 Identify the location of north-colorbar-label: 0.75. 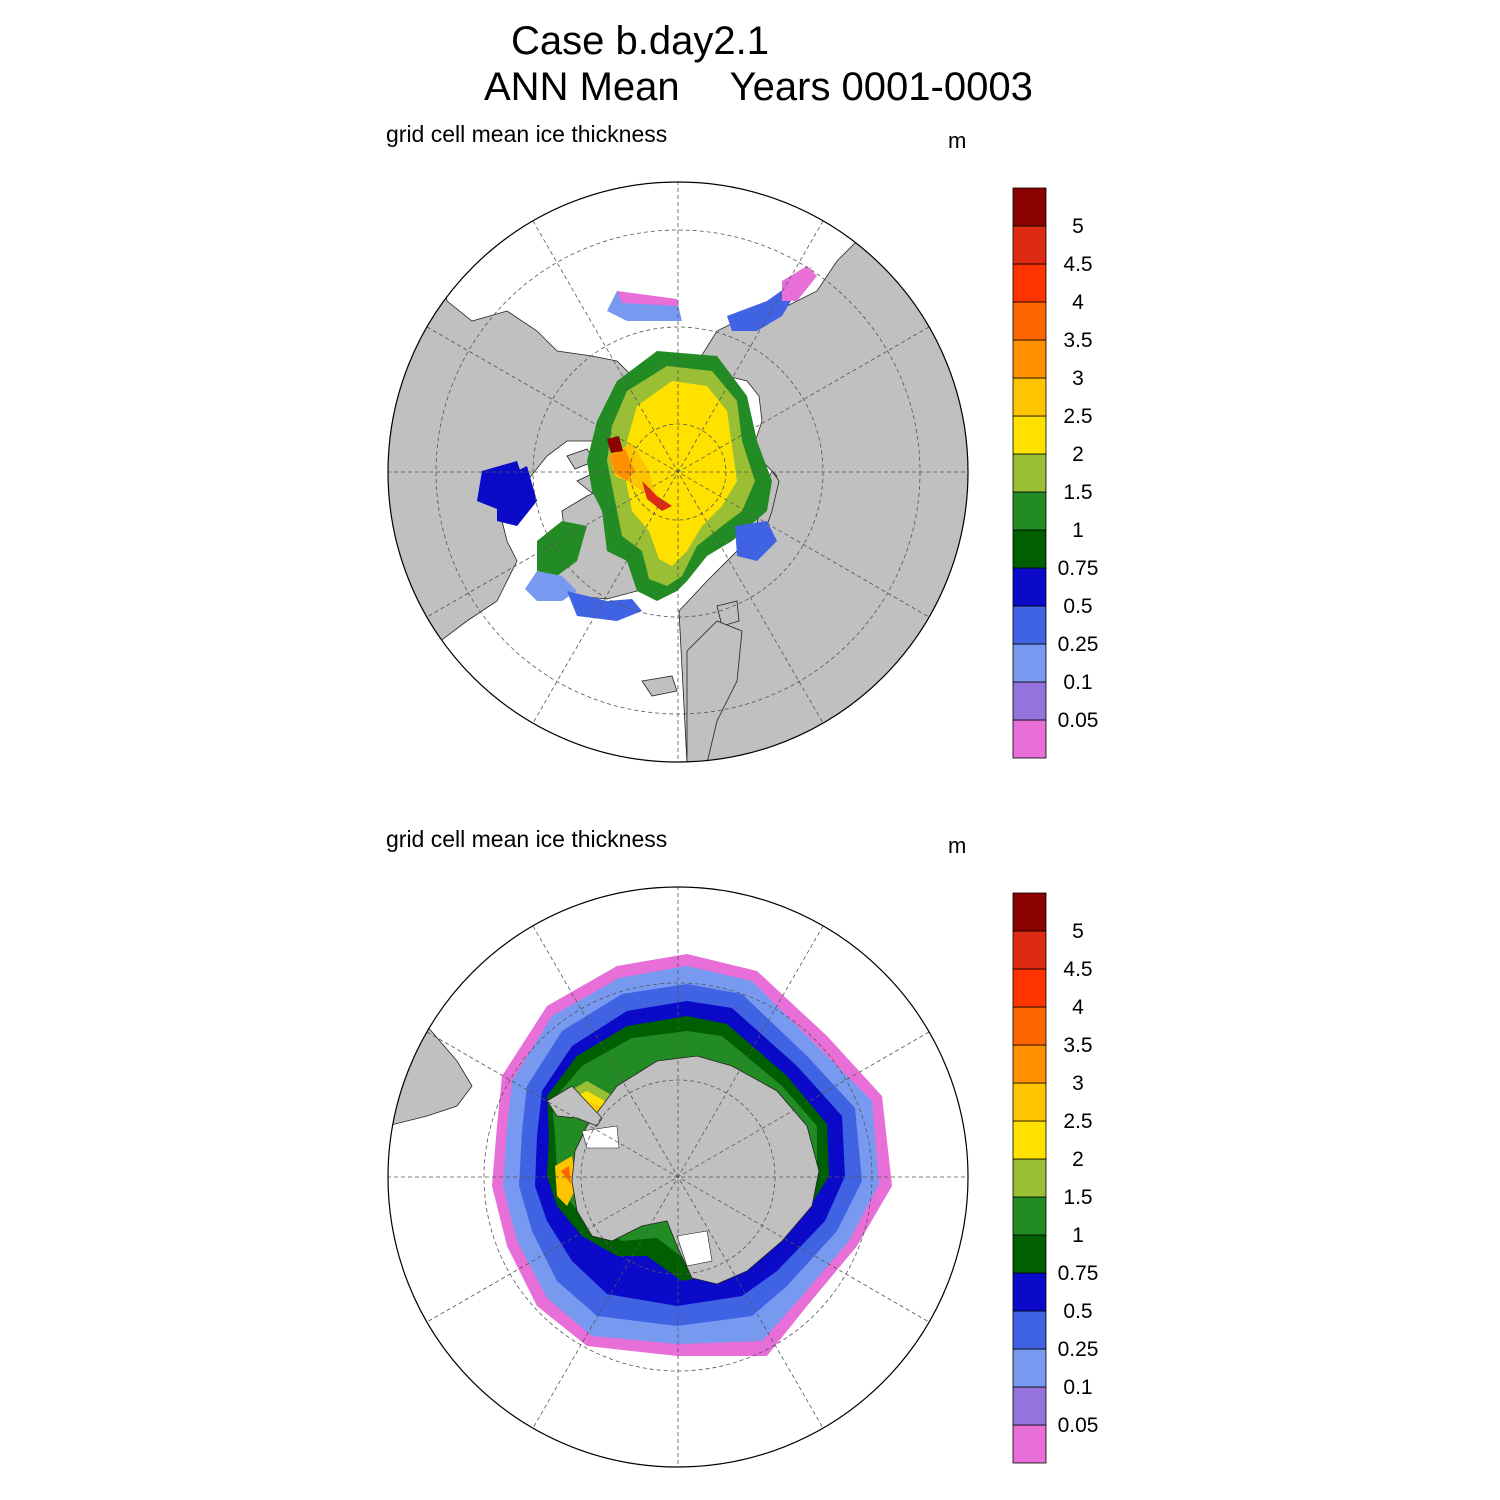
(1078, 568).